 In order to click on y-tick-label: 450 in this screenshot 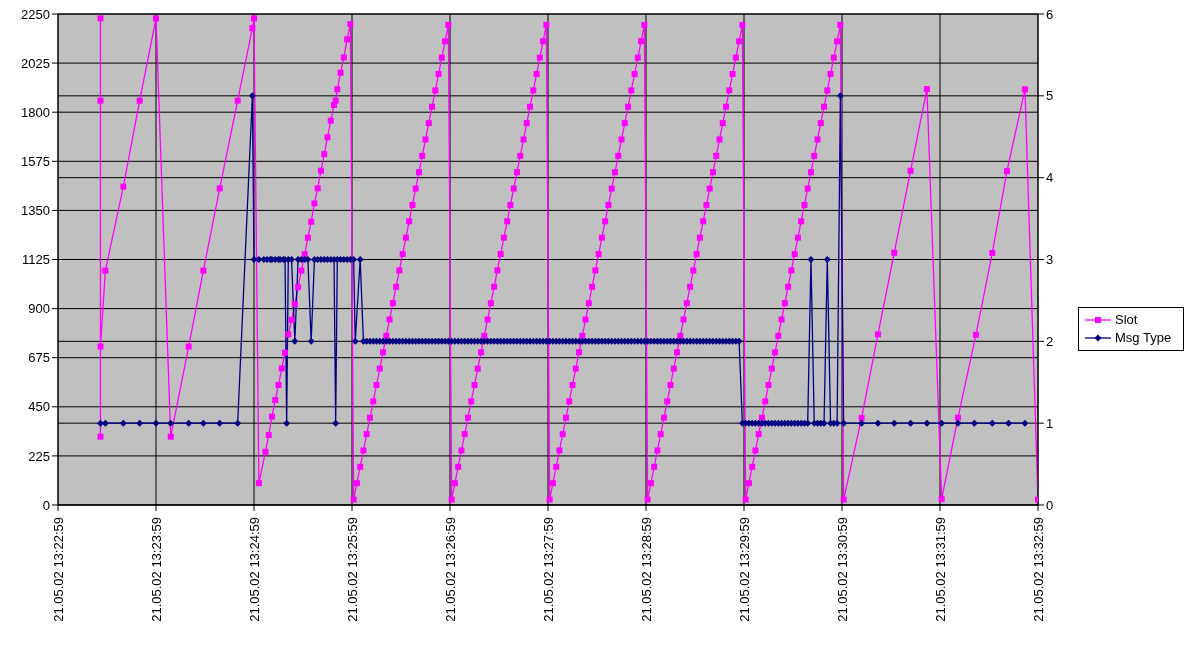, I will do `click(39, 407)`.